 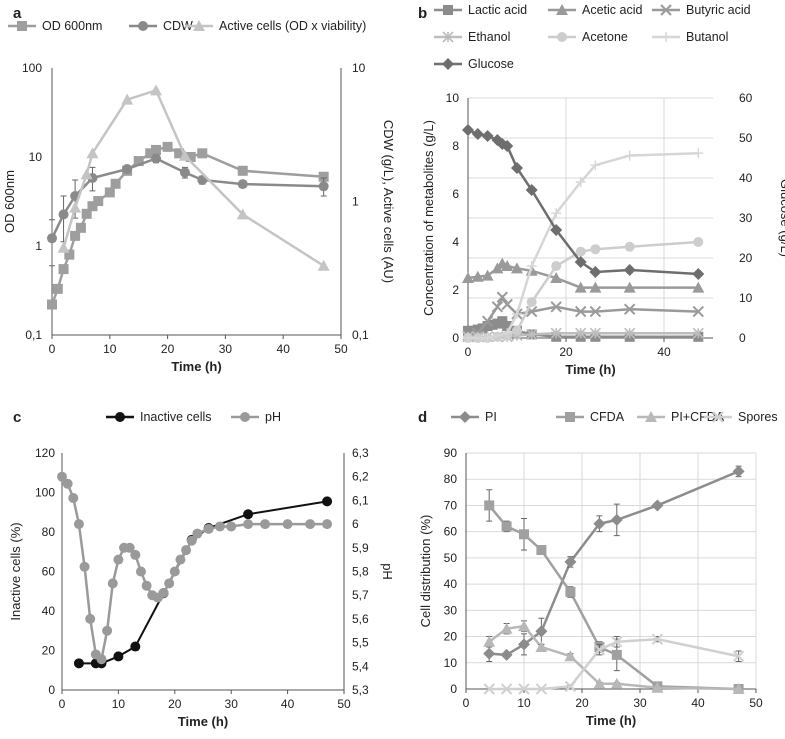 I want to click on legend-label: Active cells (OD x viability), so click(x=292, y=26).